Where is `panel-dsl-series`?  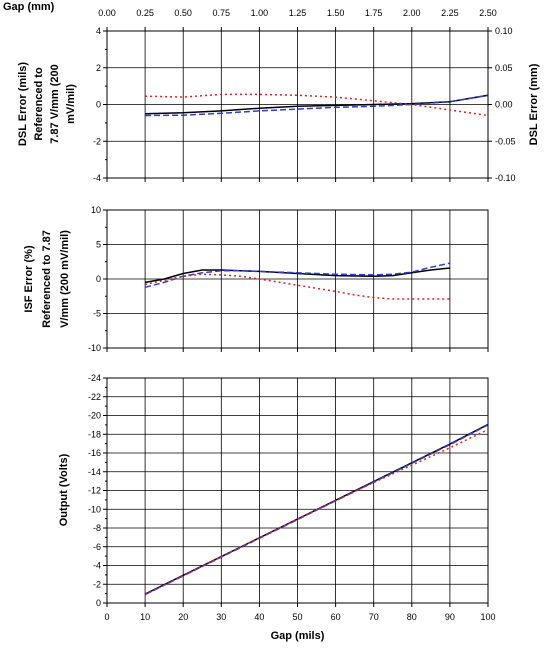
panel-dsl-series is located at coordinates (317, 105).